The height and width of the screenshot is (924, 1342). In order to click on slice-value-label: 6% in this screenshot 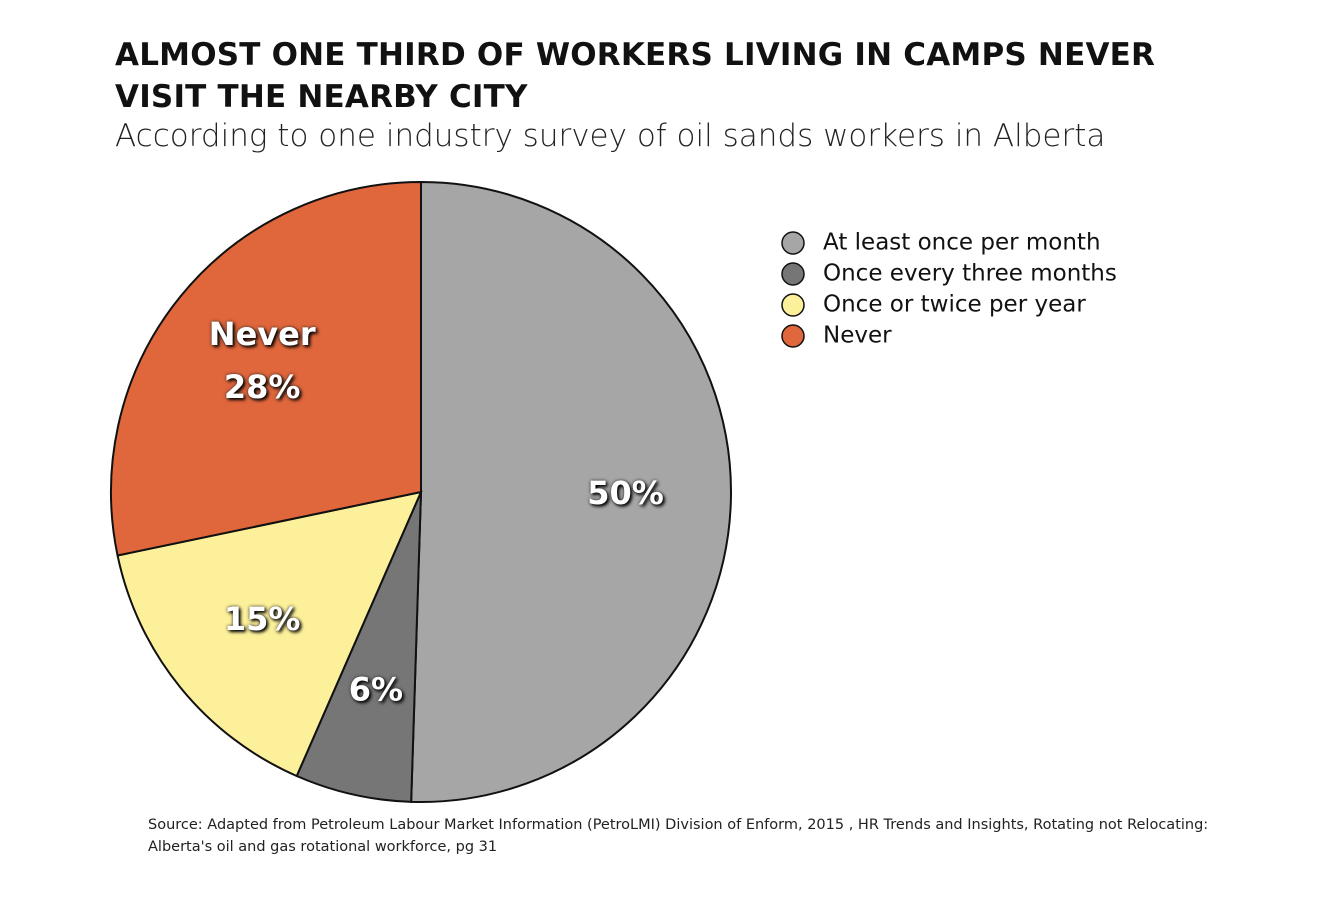, I will do `click(376, 690)`.